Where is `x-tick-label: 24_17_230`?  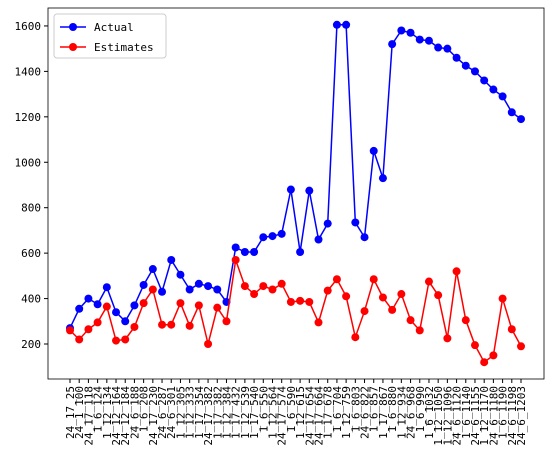
x-tick-label: 24_17_230 is located at coordinates (153, 416).